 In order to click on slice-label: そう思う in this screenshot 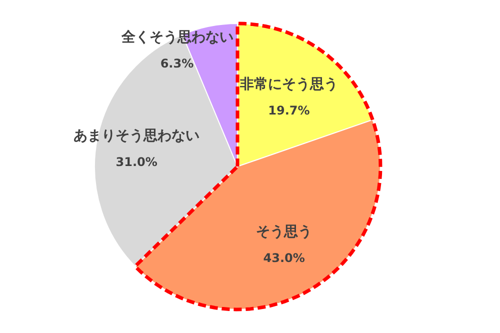, I will do `click(284, 232)`.